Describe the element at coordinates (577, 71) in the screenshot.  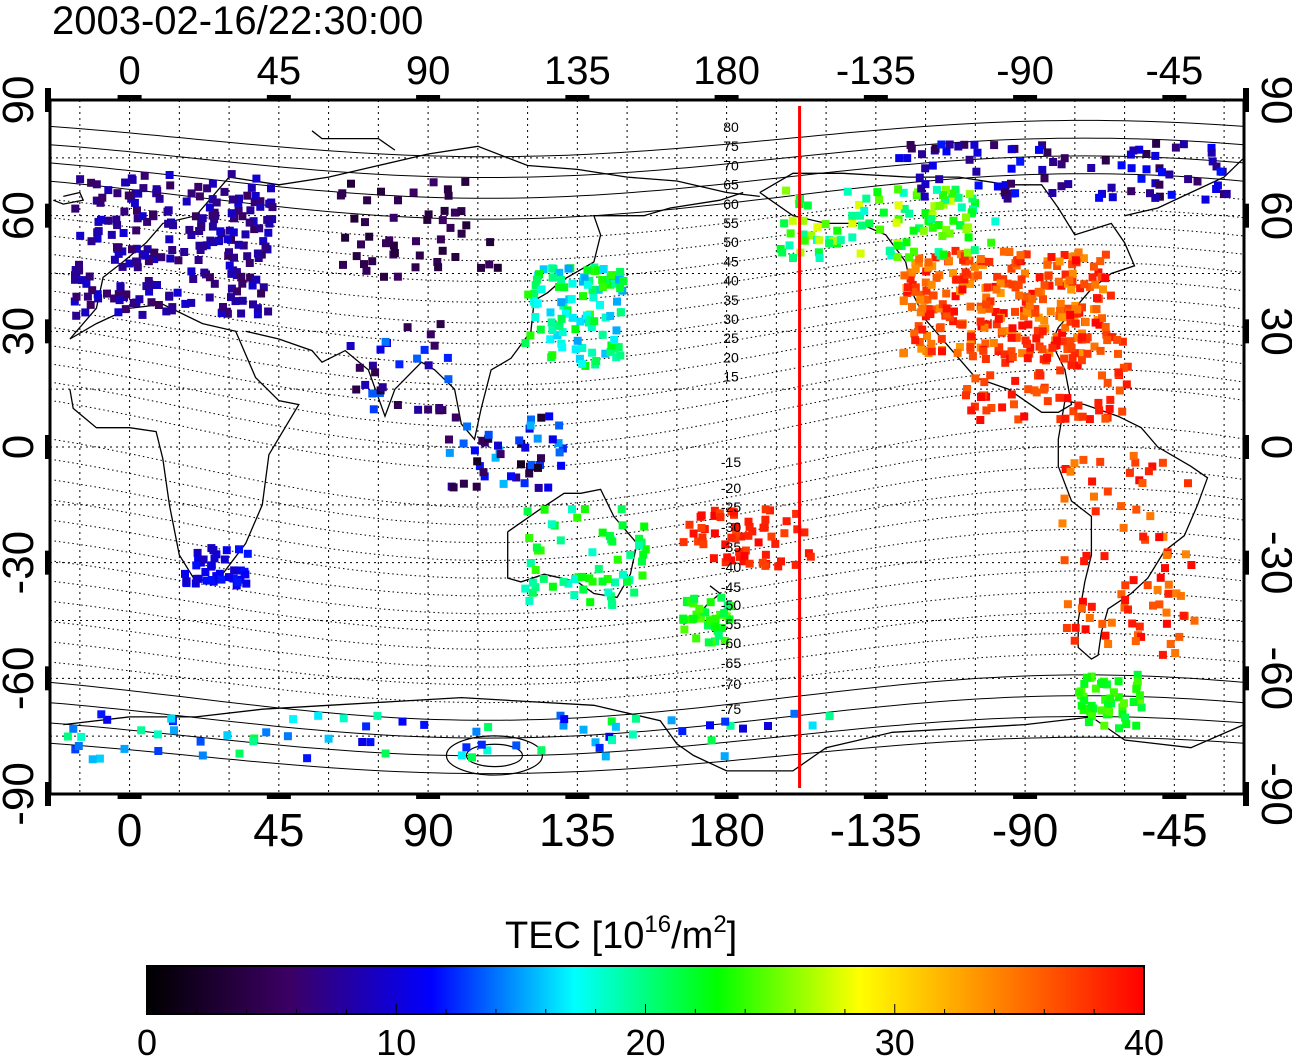
I see `top-lon-label: 135` at that location.